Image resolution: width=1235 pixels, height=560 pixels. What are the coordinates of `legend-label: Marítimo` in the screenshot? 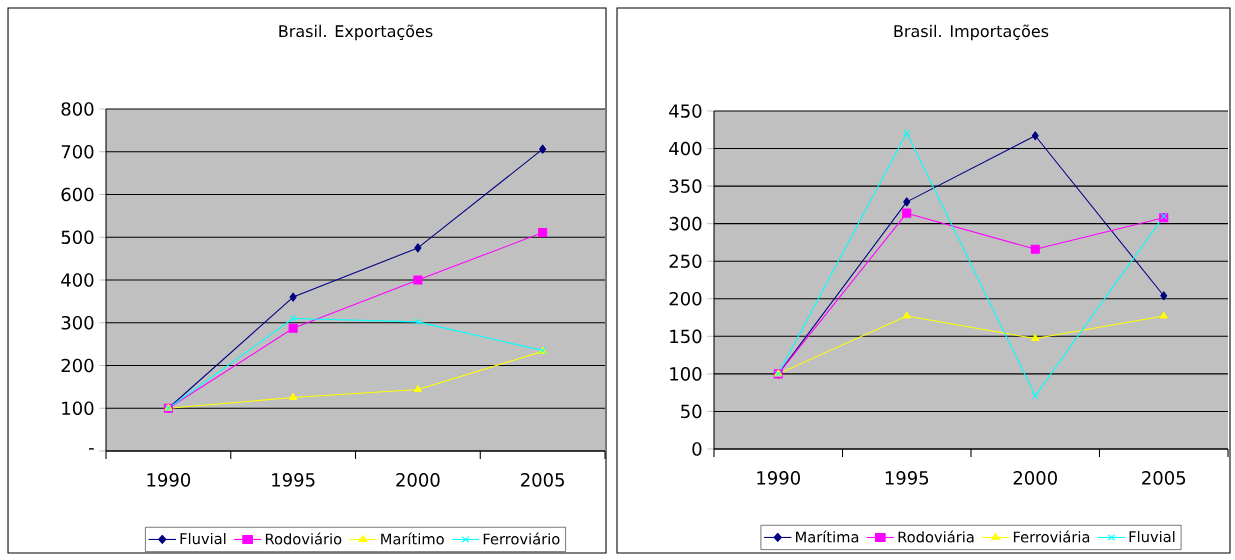 It's located at (412, 538).